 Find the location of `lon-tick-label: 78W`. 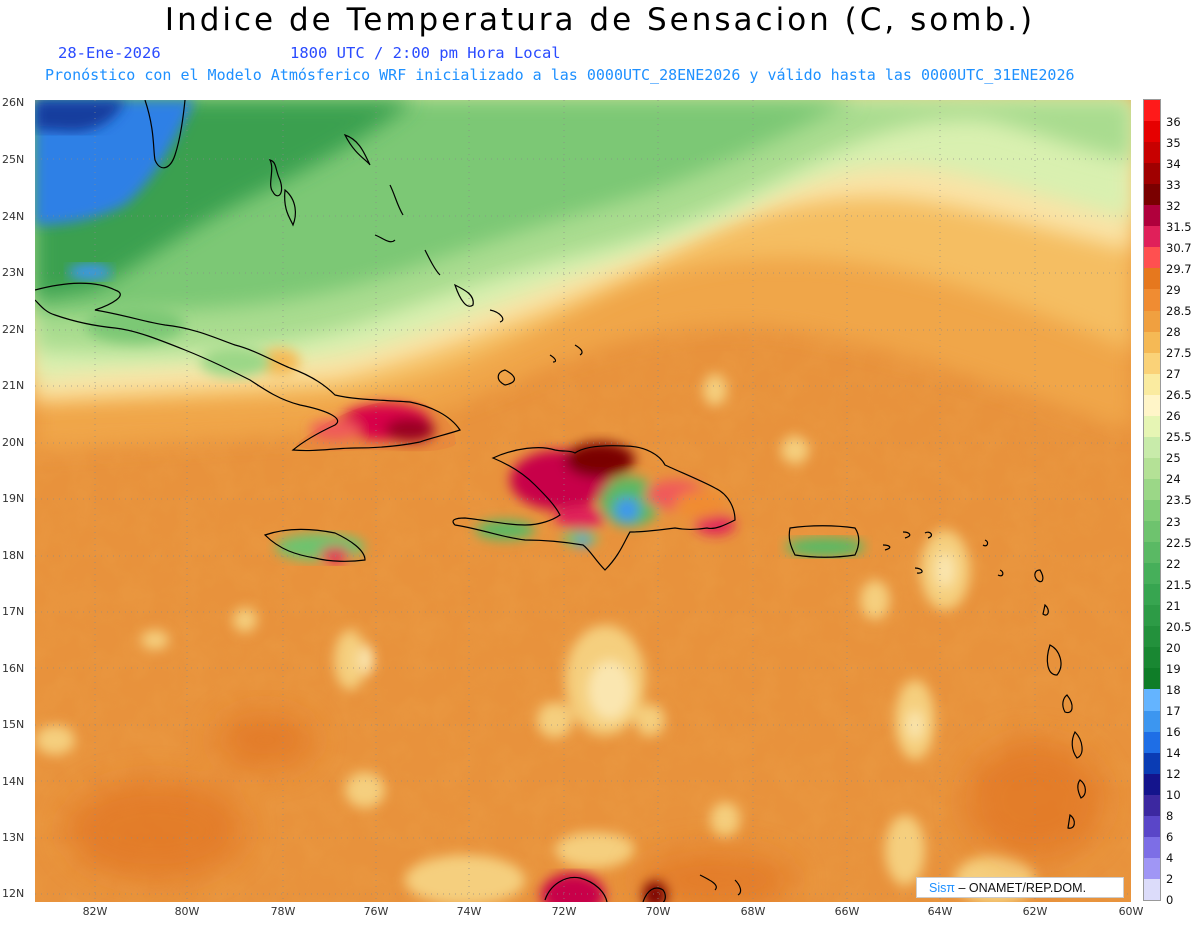

lon-tick-label: 78W is located at coordinates (283, 911).